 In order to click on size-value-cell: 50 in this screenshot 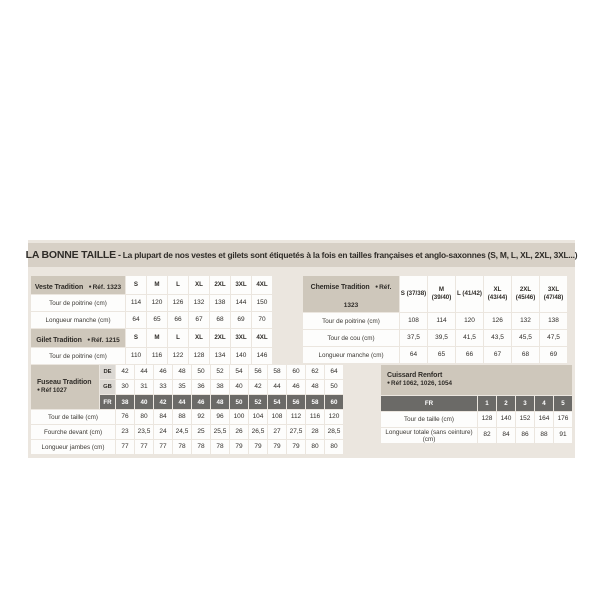, I will do `click(201, 372)`.